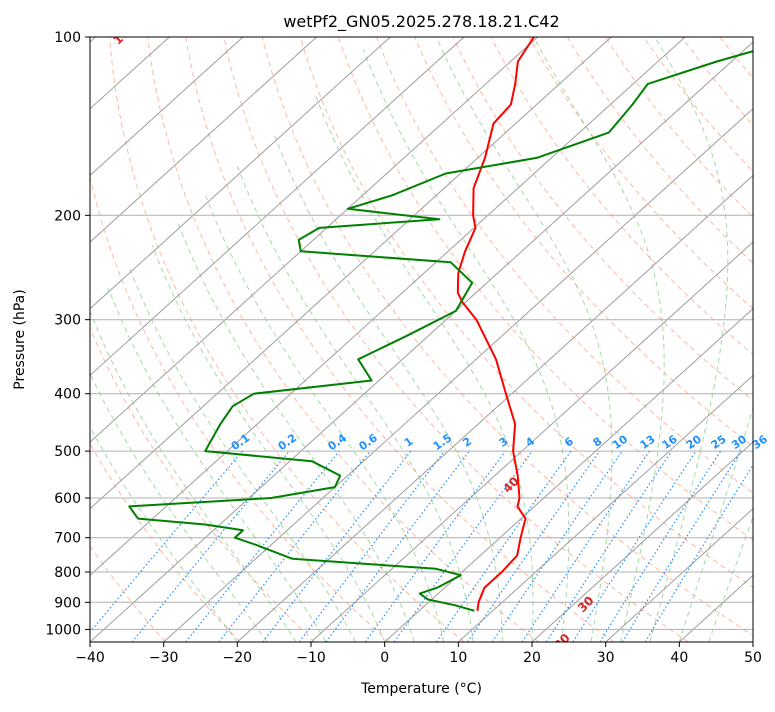 The image size is (775, 712). Describe the element at coordinates (421, 22) in the screenshot. I see `chart-title: wetPf2_GN05.2025.278.18.21.C42` at that location.